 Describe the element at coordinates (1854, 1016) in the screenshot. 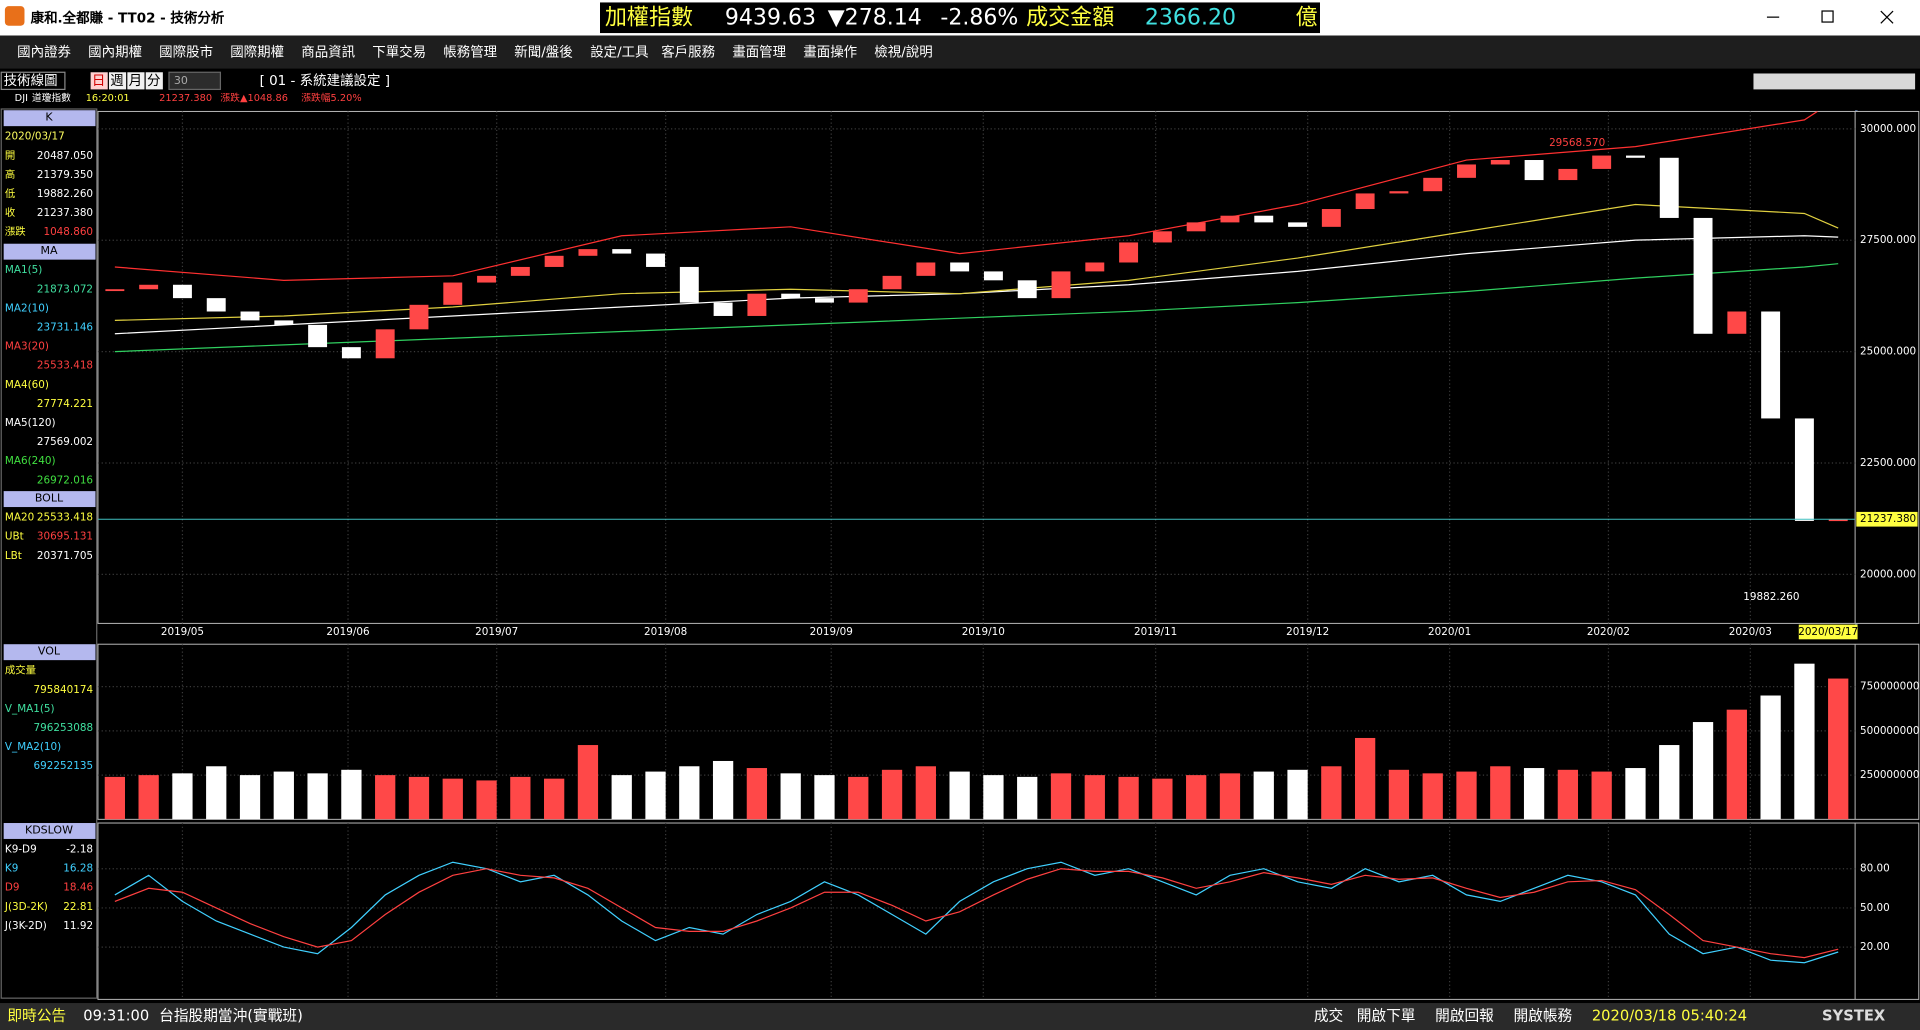

I see `status-brand: SYSTEX` at that location.